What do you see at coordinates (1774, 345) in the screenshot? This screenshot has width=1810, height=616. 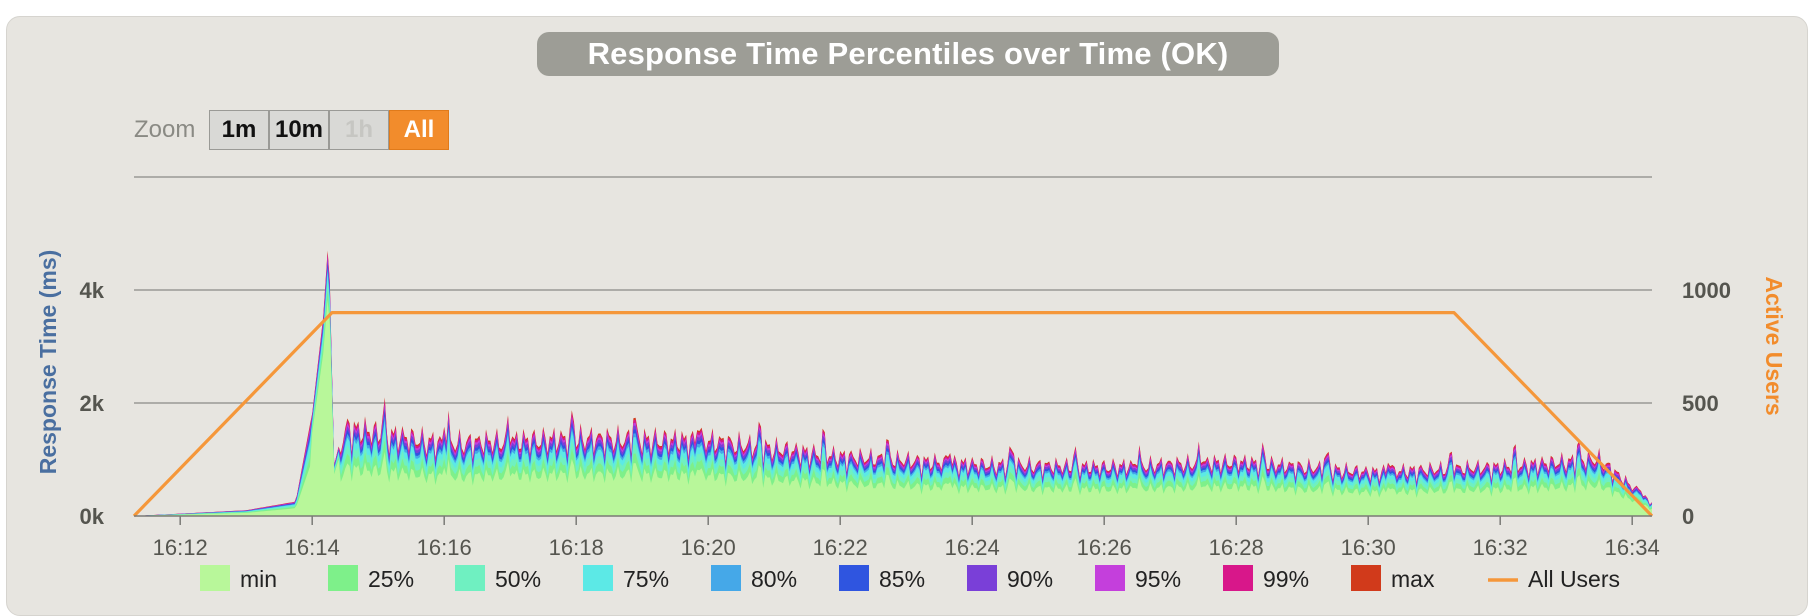 I see `y2-axis-title: Active Users` at bounding box center [1774, 345].